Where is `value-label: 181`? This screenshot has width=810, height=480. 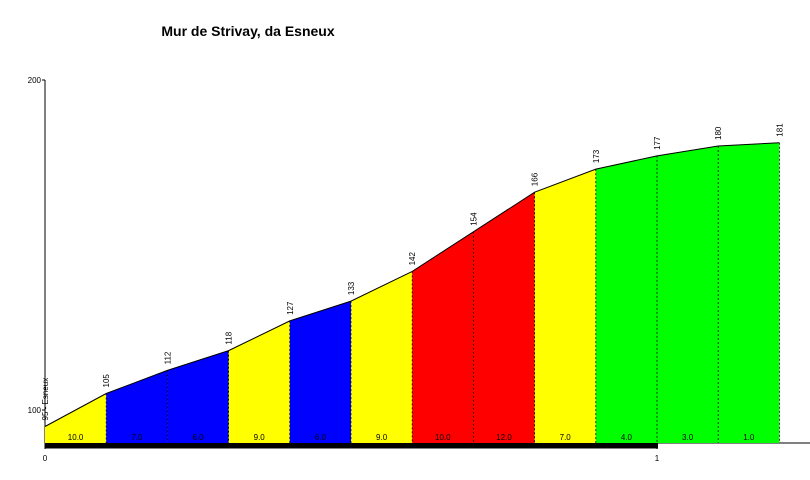
value-label: 181 is located at coordinates (779, 130).